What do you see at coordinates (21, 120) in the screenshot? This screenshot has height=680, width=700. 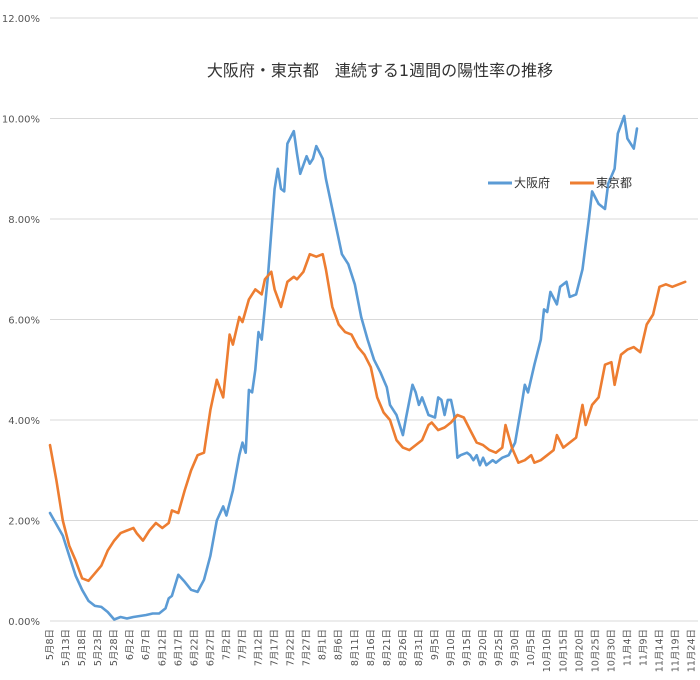 I see `y-tick-label: 10.00%` at bounding box center [21, 120].